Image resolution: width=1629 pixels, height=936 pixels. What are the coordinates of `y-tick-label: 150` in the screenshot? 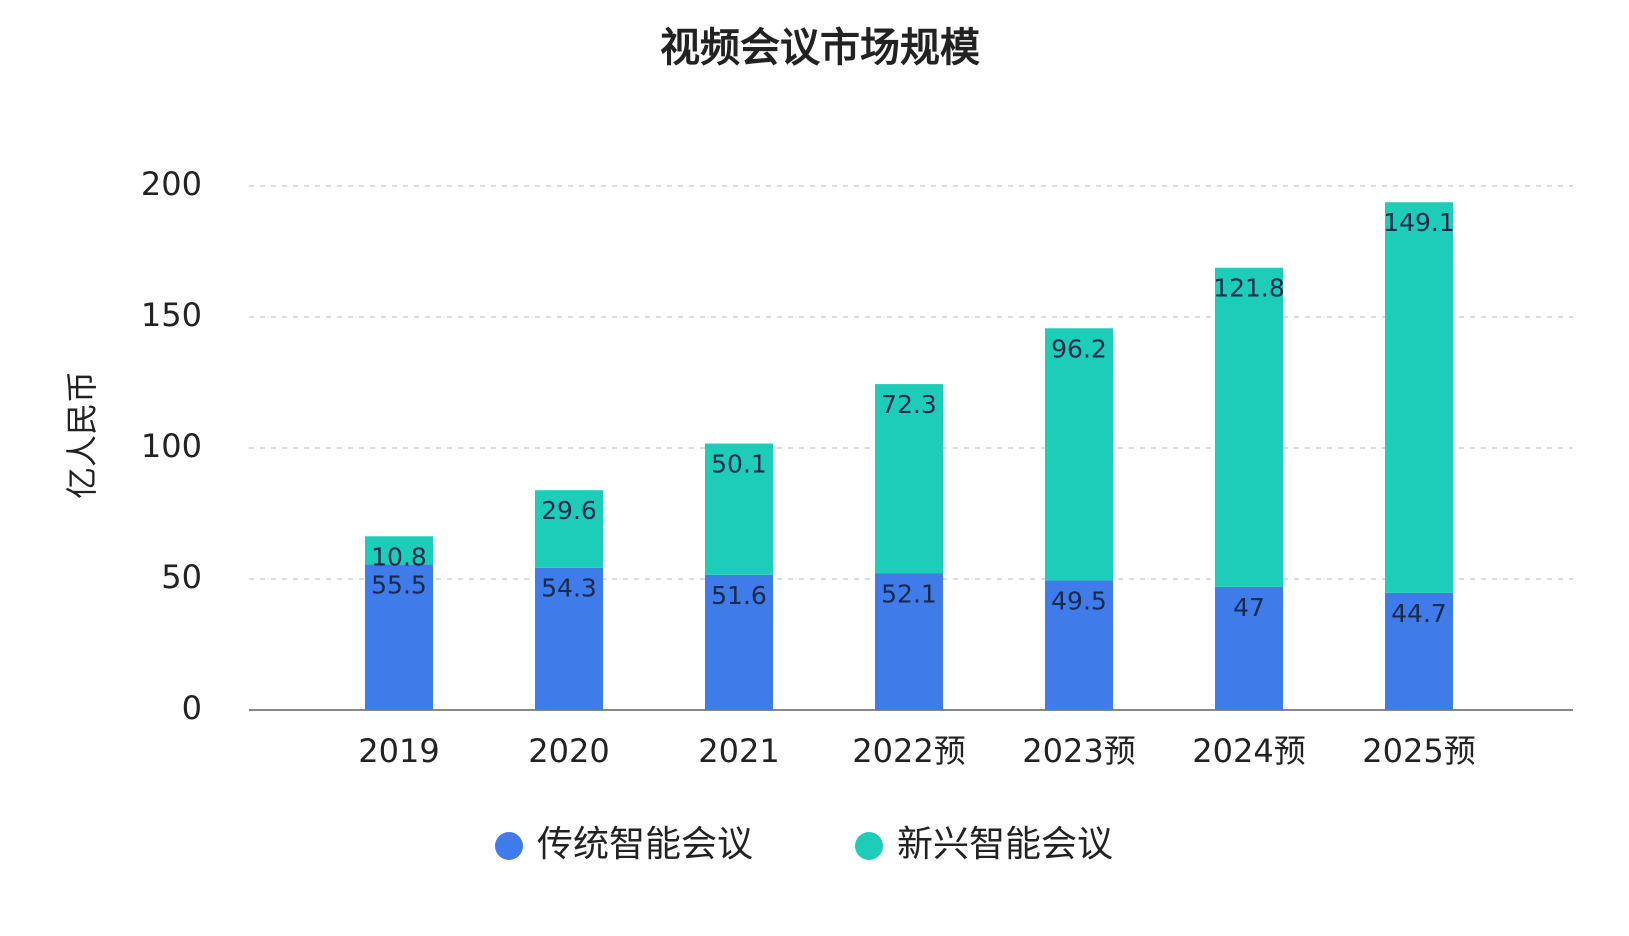 It's located at (171, 315).